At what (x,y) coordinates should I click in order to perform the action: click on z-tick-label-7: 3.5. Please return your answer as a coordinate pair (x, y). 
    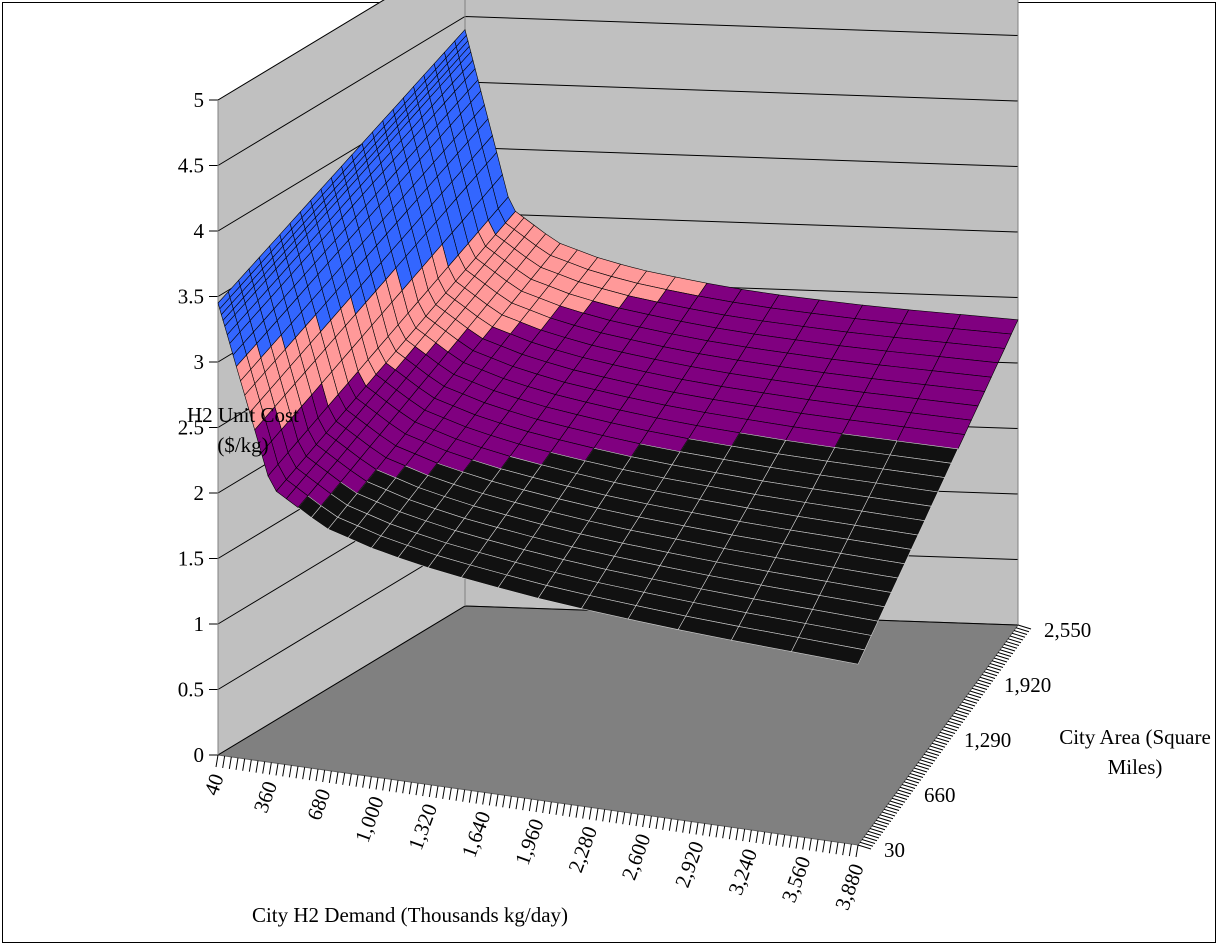
    Looking at the image, I should click on (191, 297).